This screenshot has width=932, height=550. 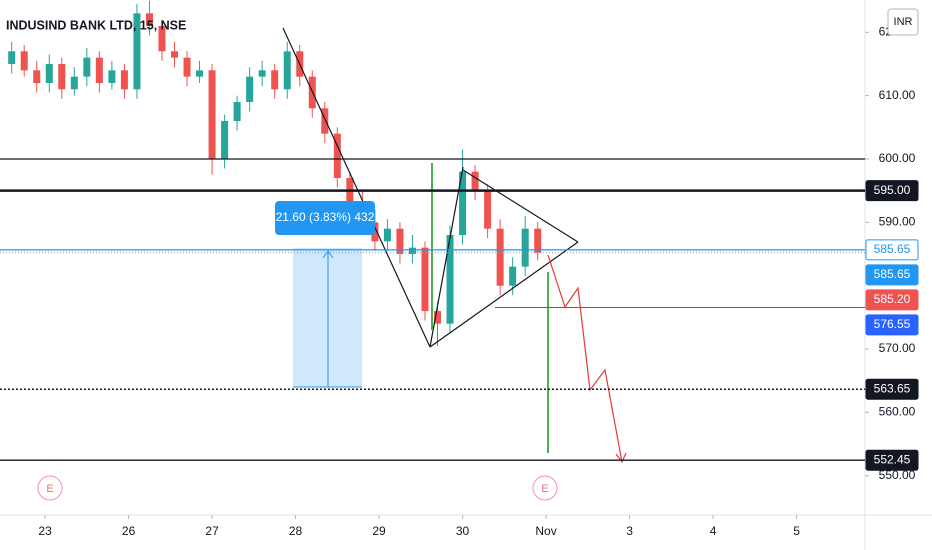 I want to click on measure-label-box, so click(x=325, y=218).